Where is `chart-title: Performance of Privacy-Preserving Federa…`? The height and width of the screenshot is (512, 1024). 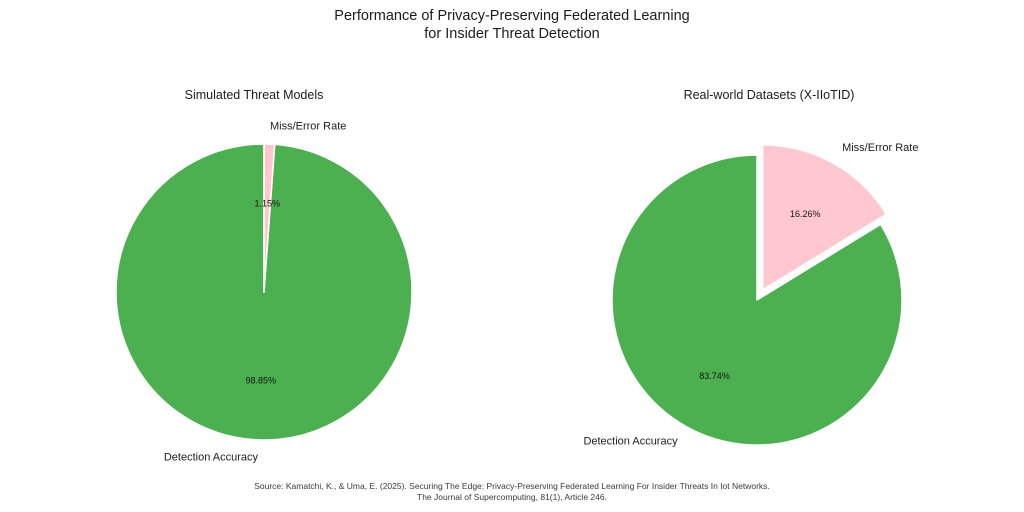 chart-title: Performance of Privacy-Preserving Federa… is located at coordinates (512, 25).